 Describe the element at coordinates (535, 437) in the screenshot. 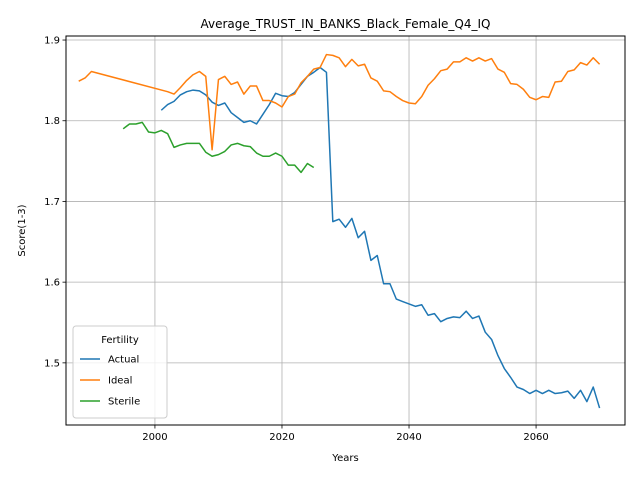

I see `x-tick-label: 2060` at that location.